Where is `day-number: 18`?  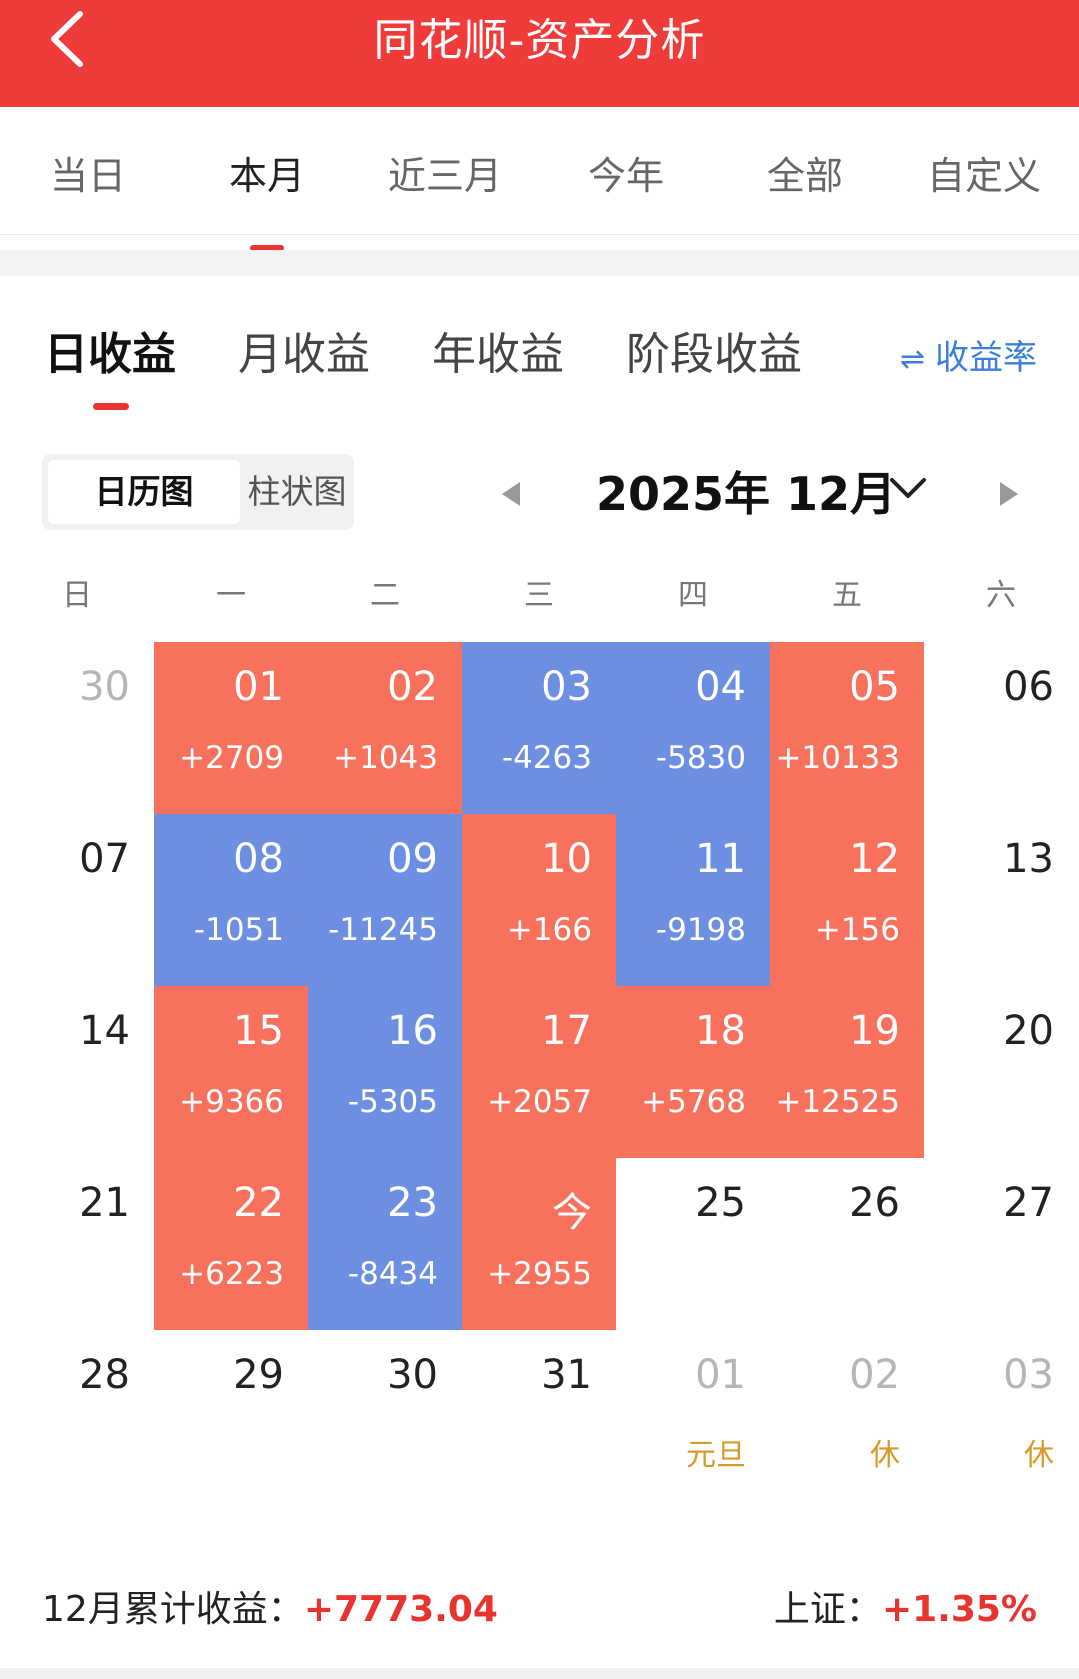 day-number: 18 is located at coordinates (720, 1031).